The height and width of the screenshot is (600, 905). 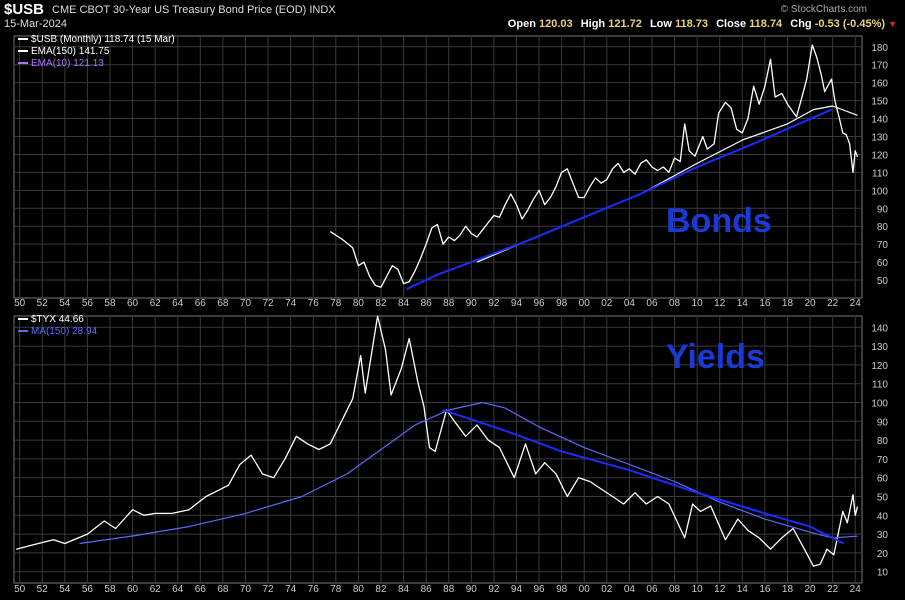 I want to click on x-tick-label: 50, so click(x=20, y=303).